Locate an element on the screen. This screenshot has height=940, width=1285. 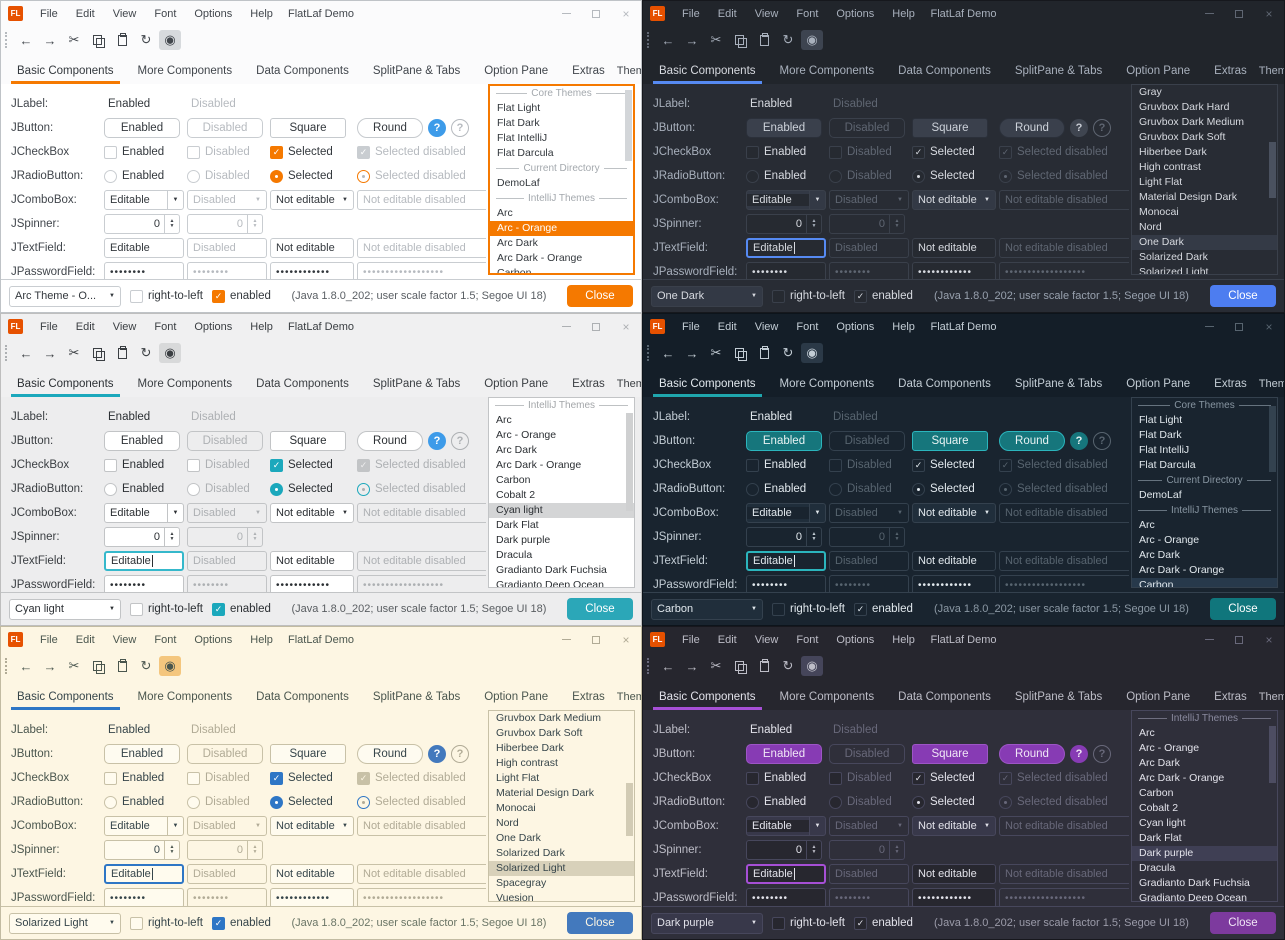
forward-button: → is located at coordinates (692, 666).